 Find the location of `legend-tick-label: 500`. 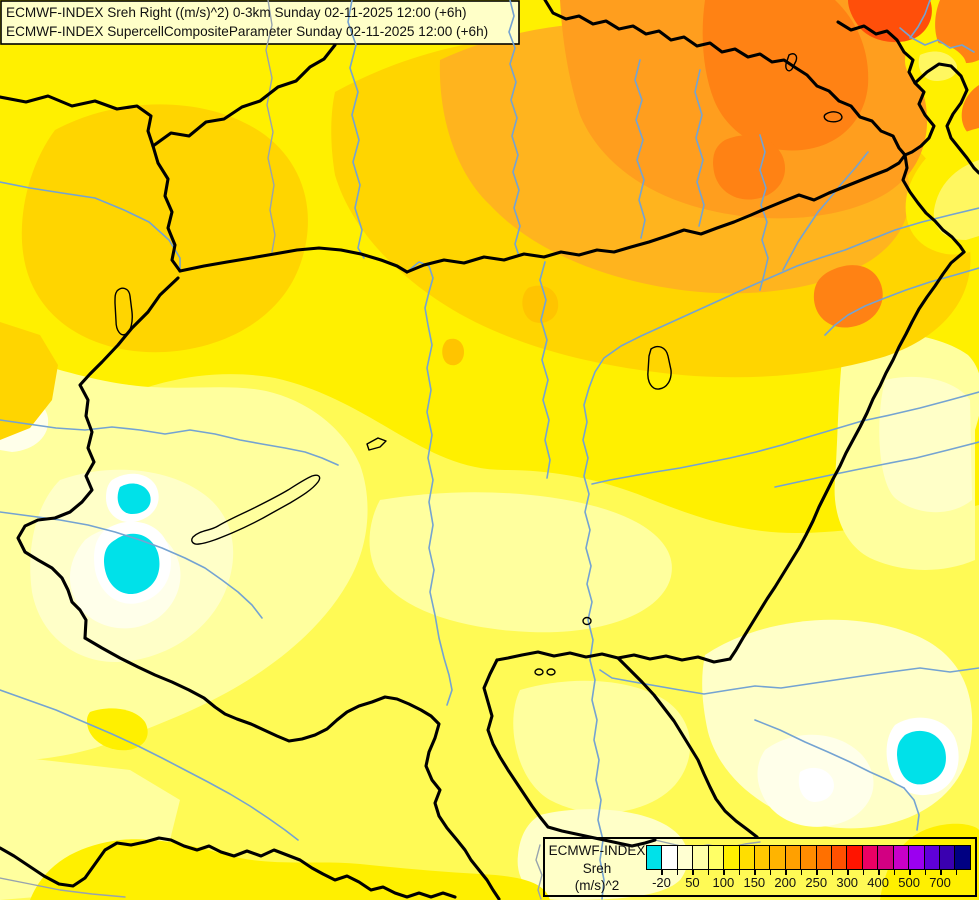

legend-tick-label: 500 is located at coordinates (909, 882).